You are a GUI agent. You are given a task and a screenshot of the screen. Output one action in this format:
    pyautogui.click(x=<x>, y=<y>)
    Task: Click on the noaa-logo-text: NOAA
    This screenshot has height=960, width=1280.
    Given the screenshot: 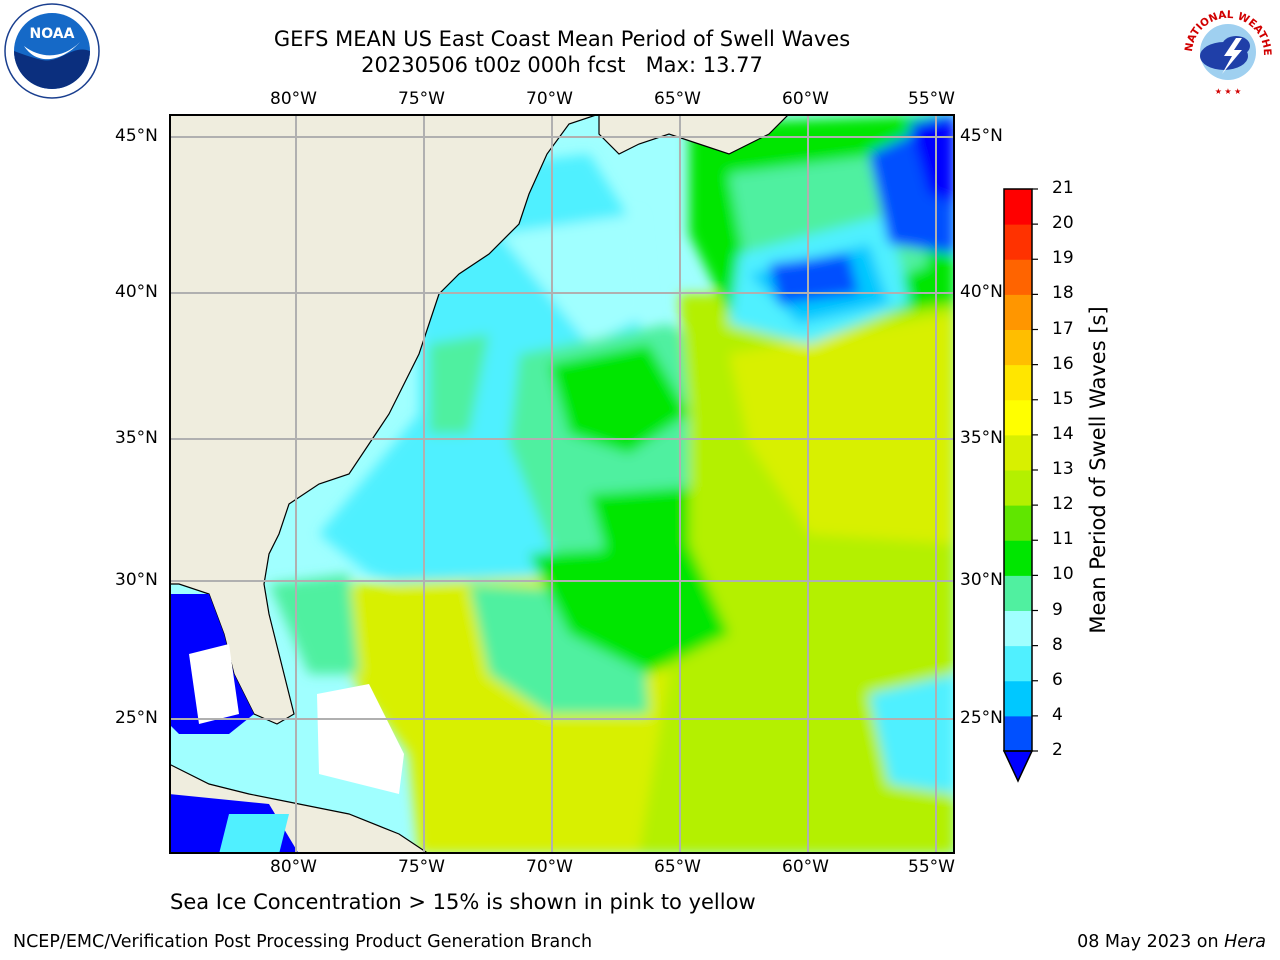 What is the action you would take?
    pyautogui.click(x=52, y=34)
    